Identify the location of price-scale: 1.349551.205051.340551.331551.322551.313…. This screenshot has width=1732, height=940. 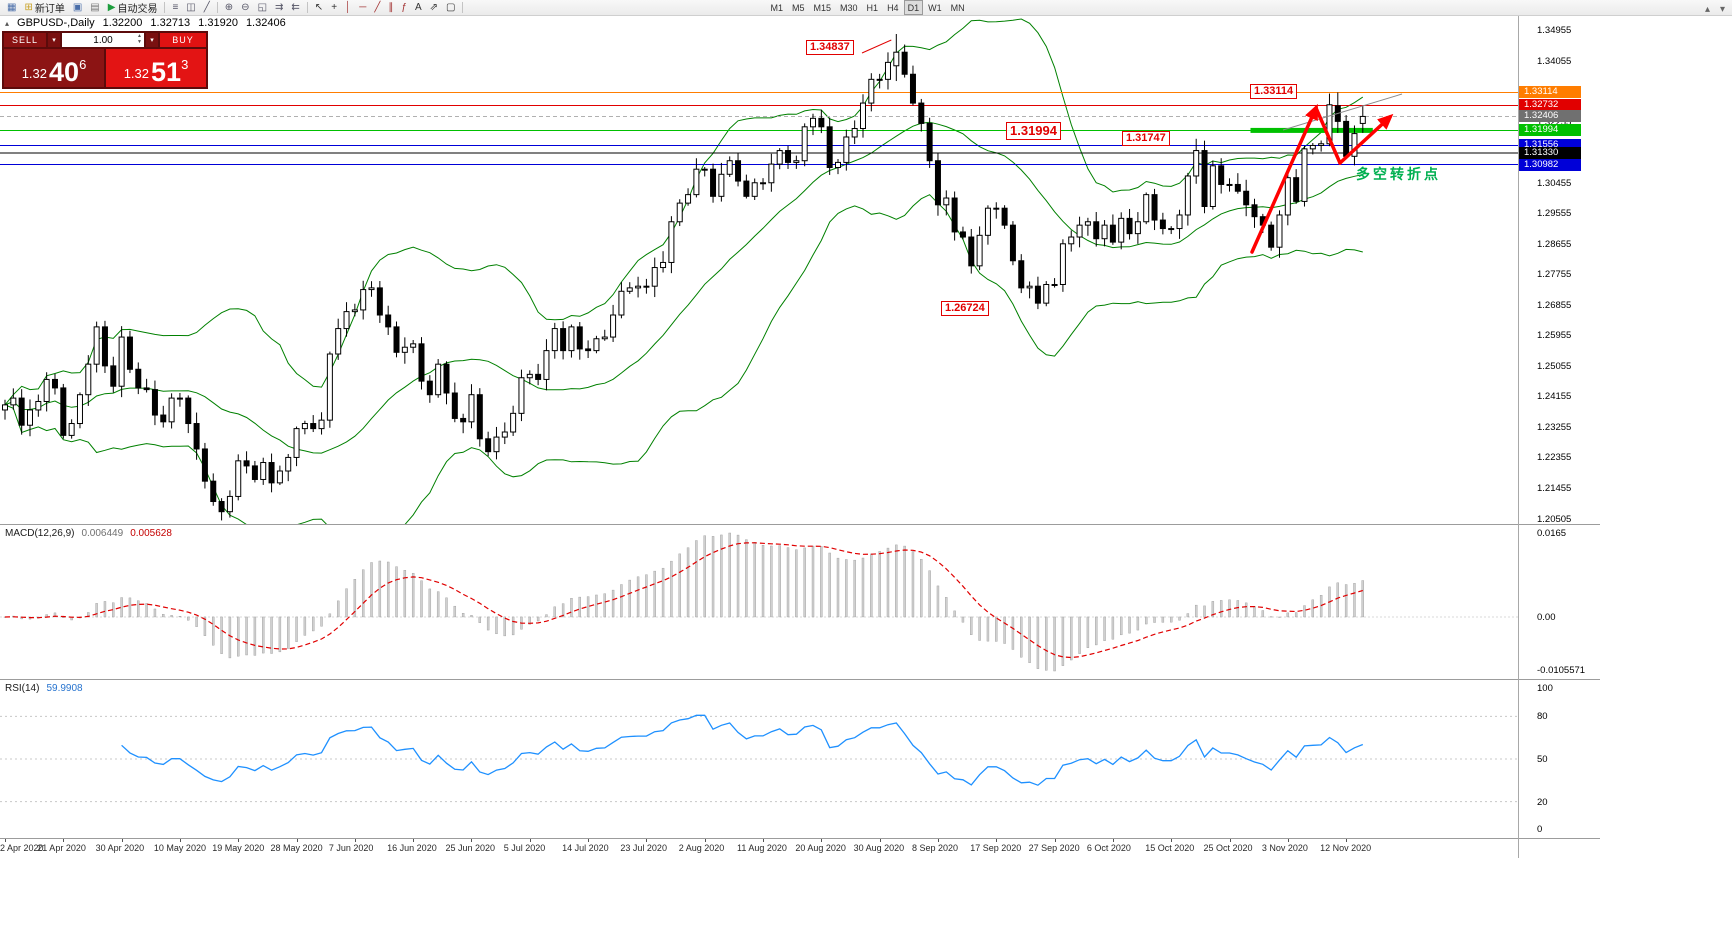
(1574, 437).